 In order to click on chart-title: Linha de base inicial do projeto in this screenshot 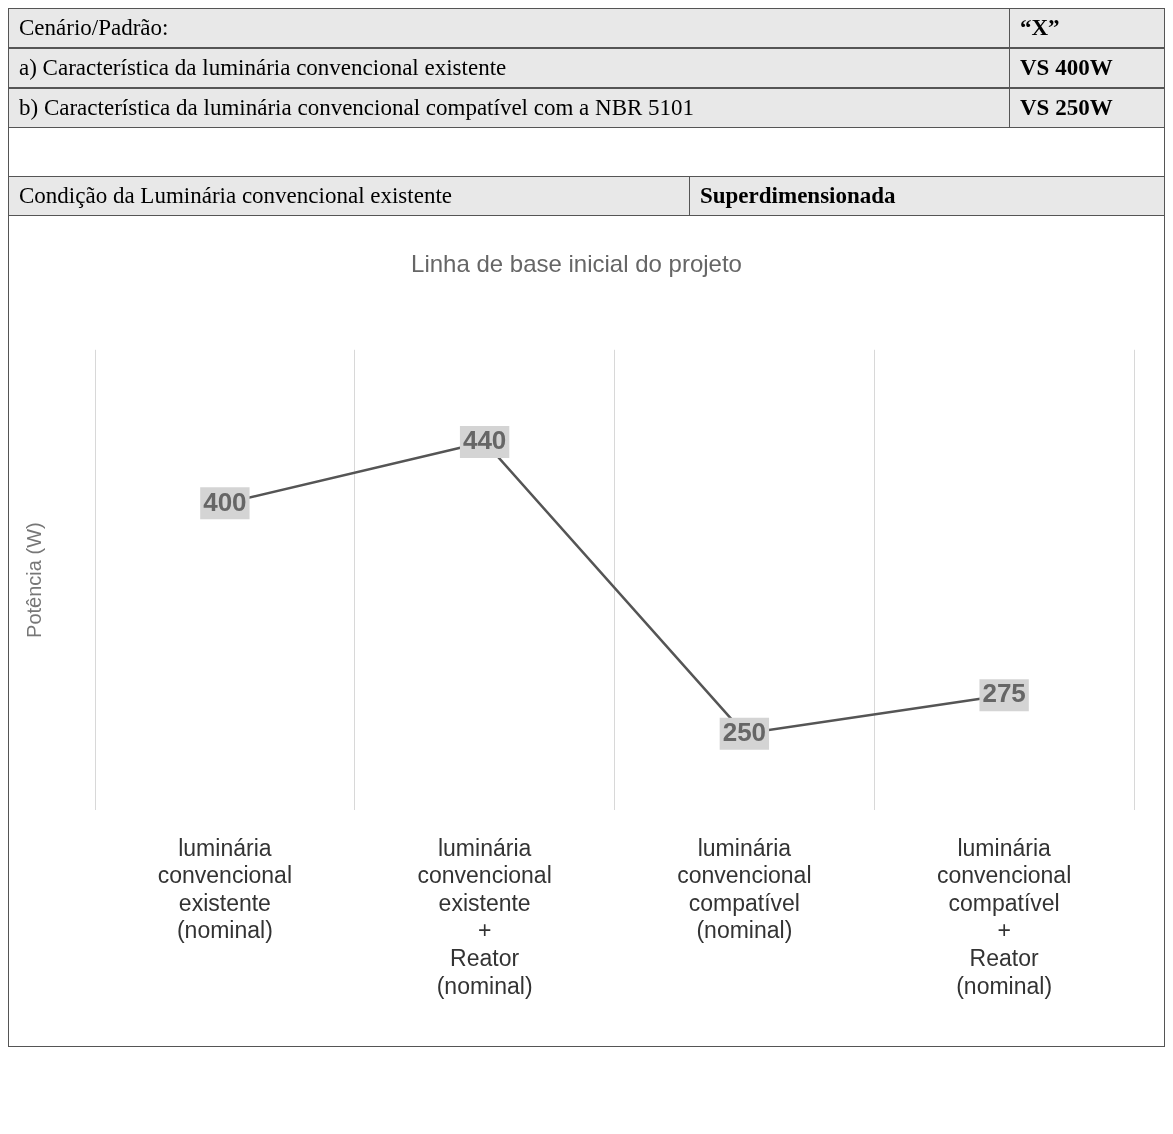, I will do `click(576, 264)`.